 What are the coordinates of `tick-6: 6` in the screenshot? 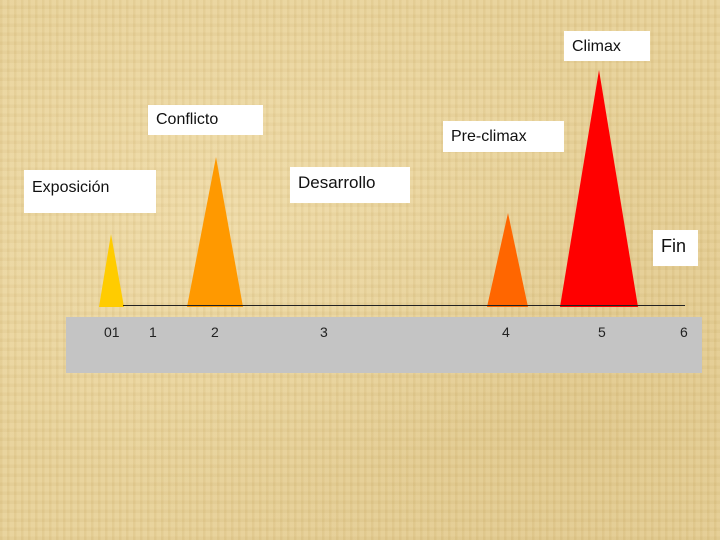 It's located at (684, 332).